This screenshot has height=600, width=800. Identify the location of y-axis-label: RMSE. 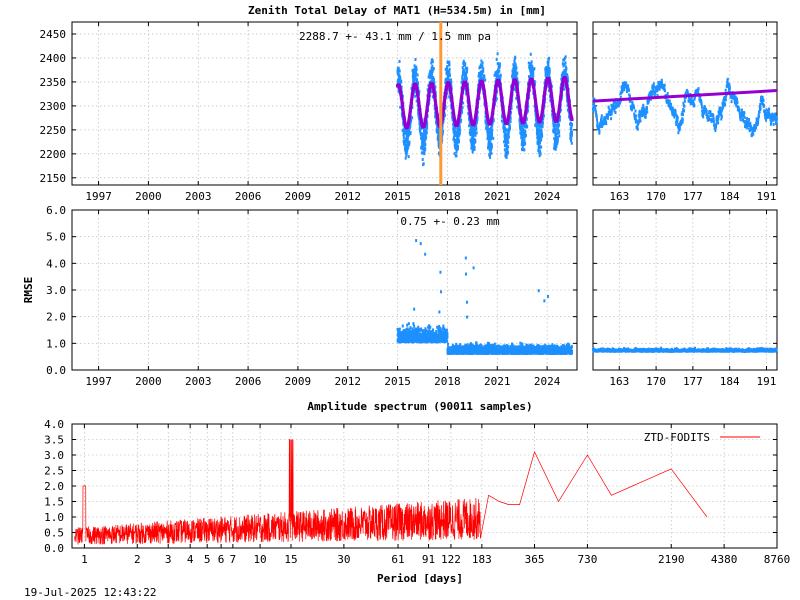
(28, 290).